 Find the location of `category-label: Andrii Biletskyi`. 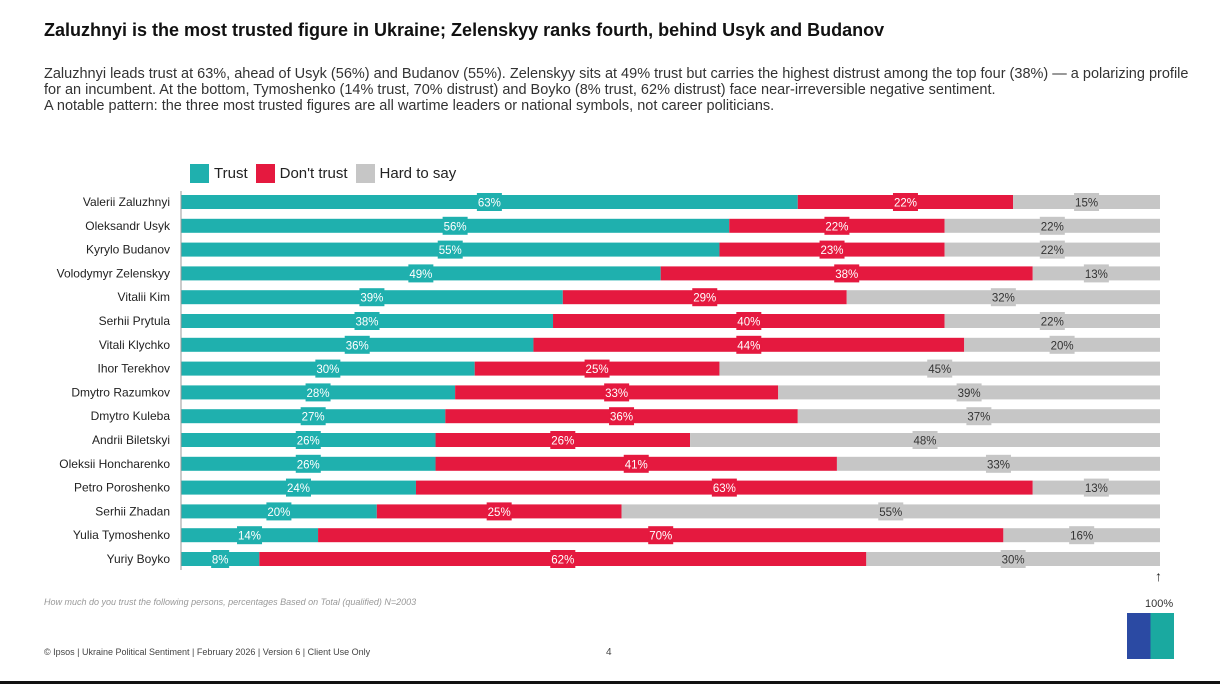

category-label: Andrii Biletskyi is located at coordinates (131, 440).